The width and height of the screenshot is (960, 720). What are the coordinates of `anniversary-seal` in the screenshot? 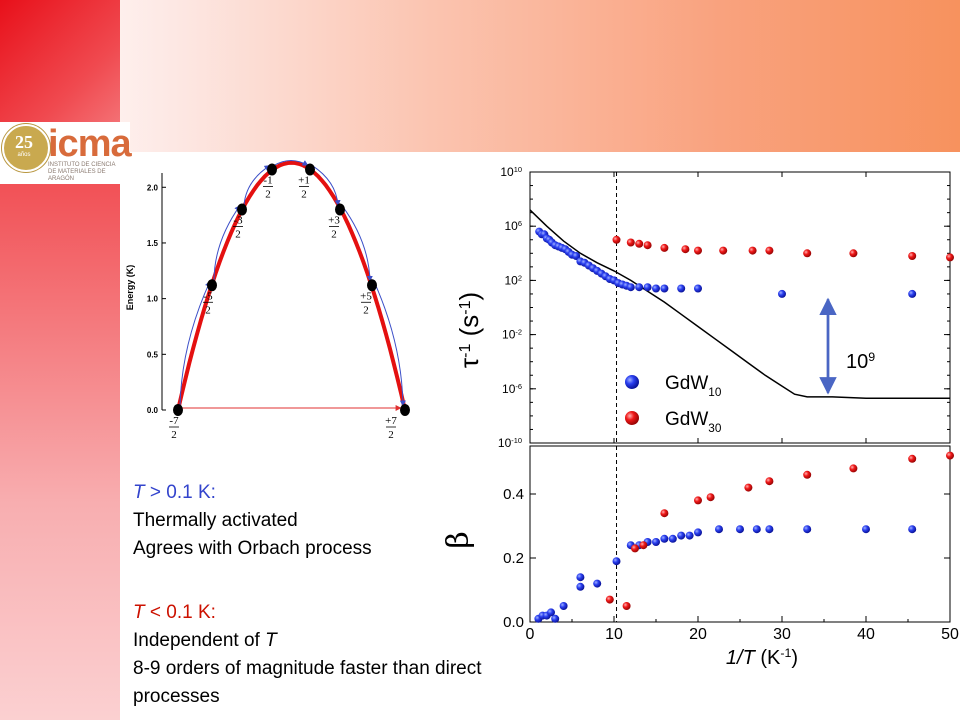 It's located at (26, 148).